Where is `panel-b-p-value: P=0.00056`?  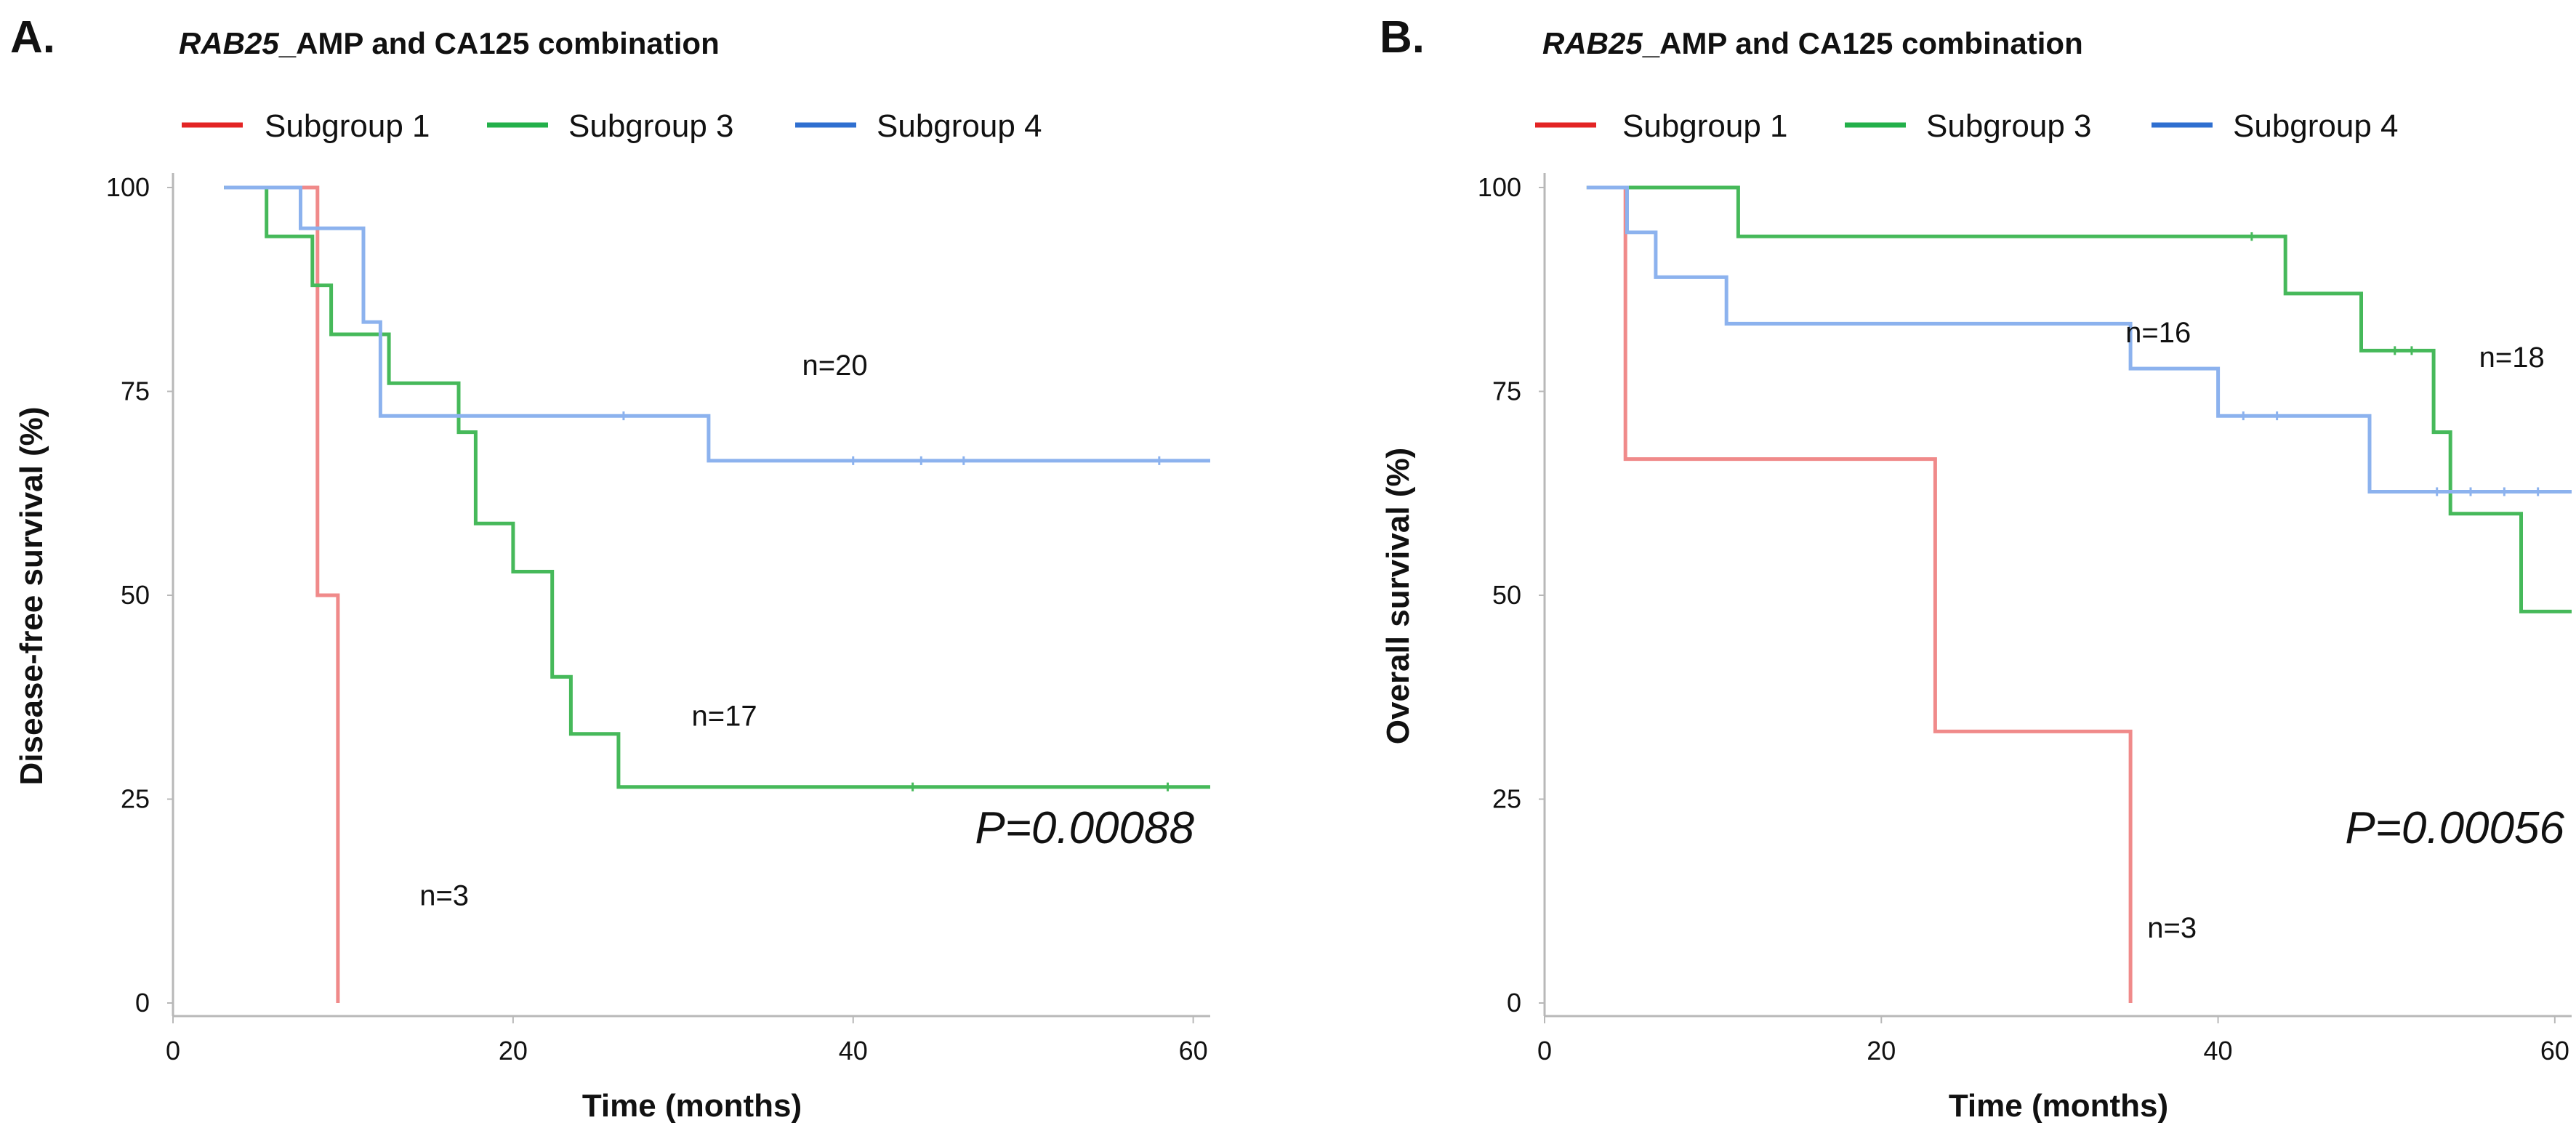 panel-b-p-value: P=0.00056 is located at coordinates (2454, 828).